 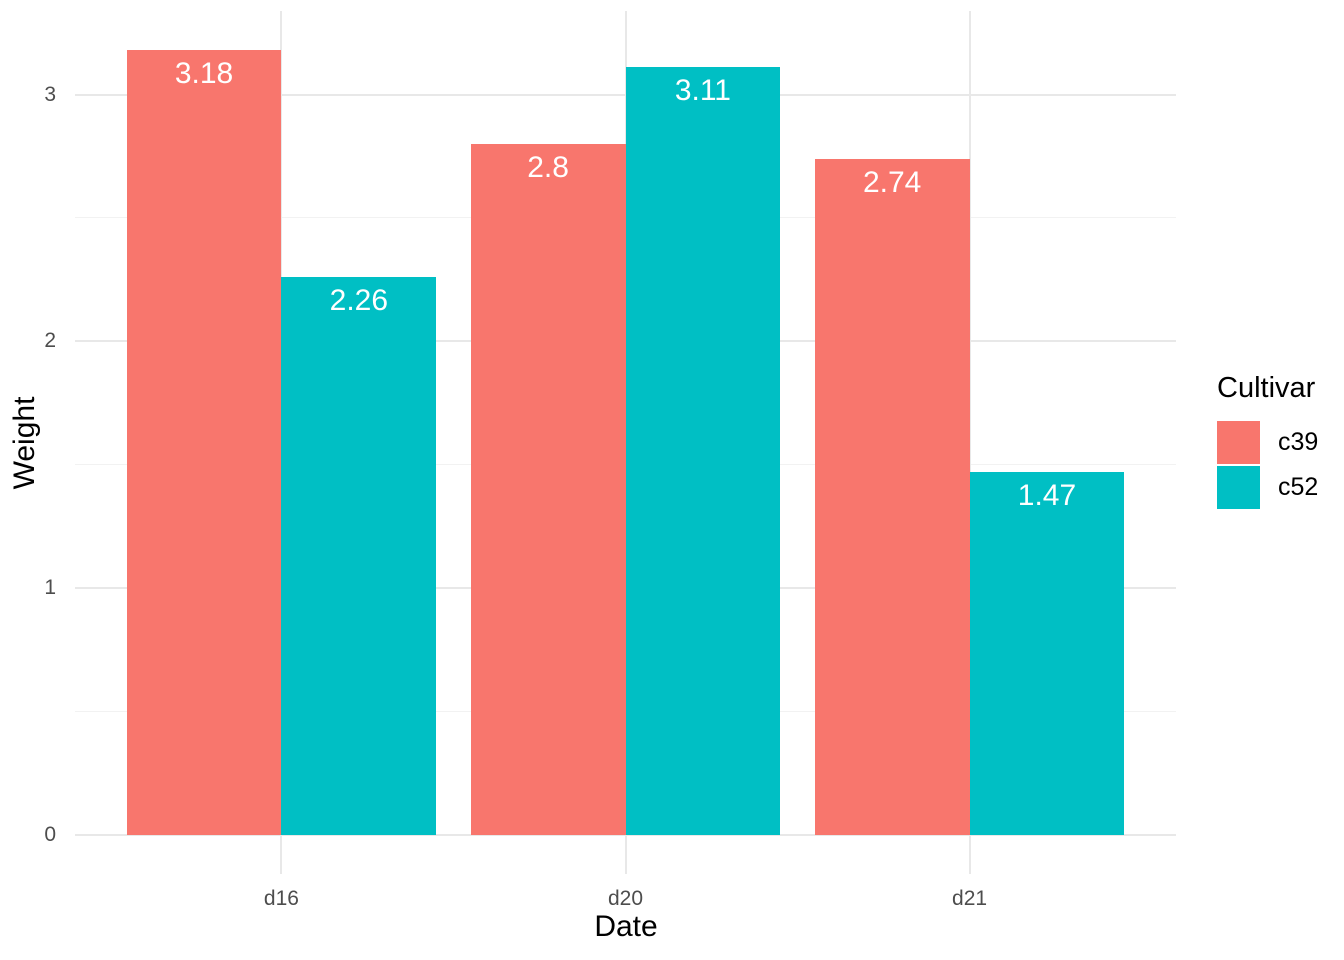 What do you see at coordinates (1267, 487) in the screenshot?
I see `legend-entry-c52: c52` at bounding box center [1267, 487].